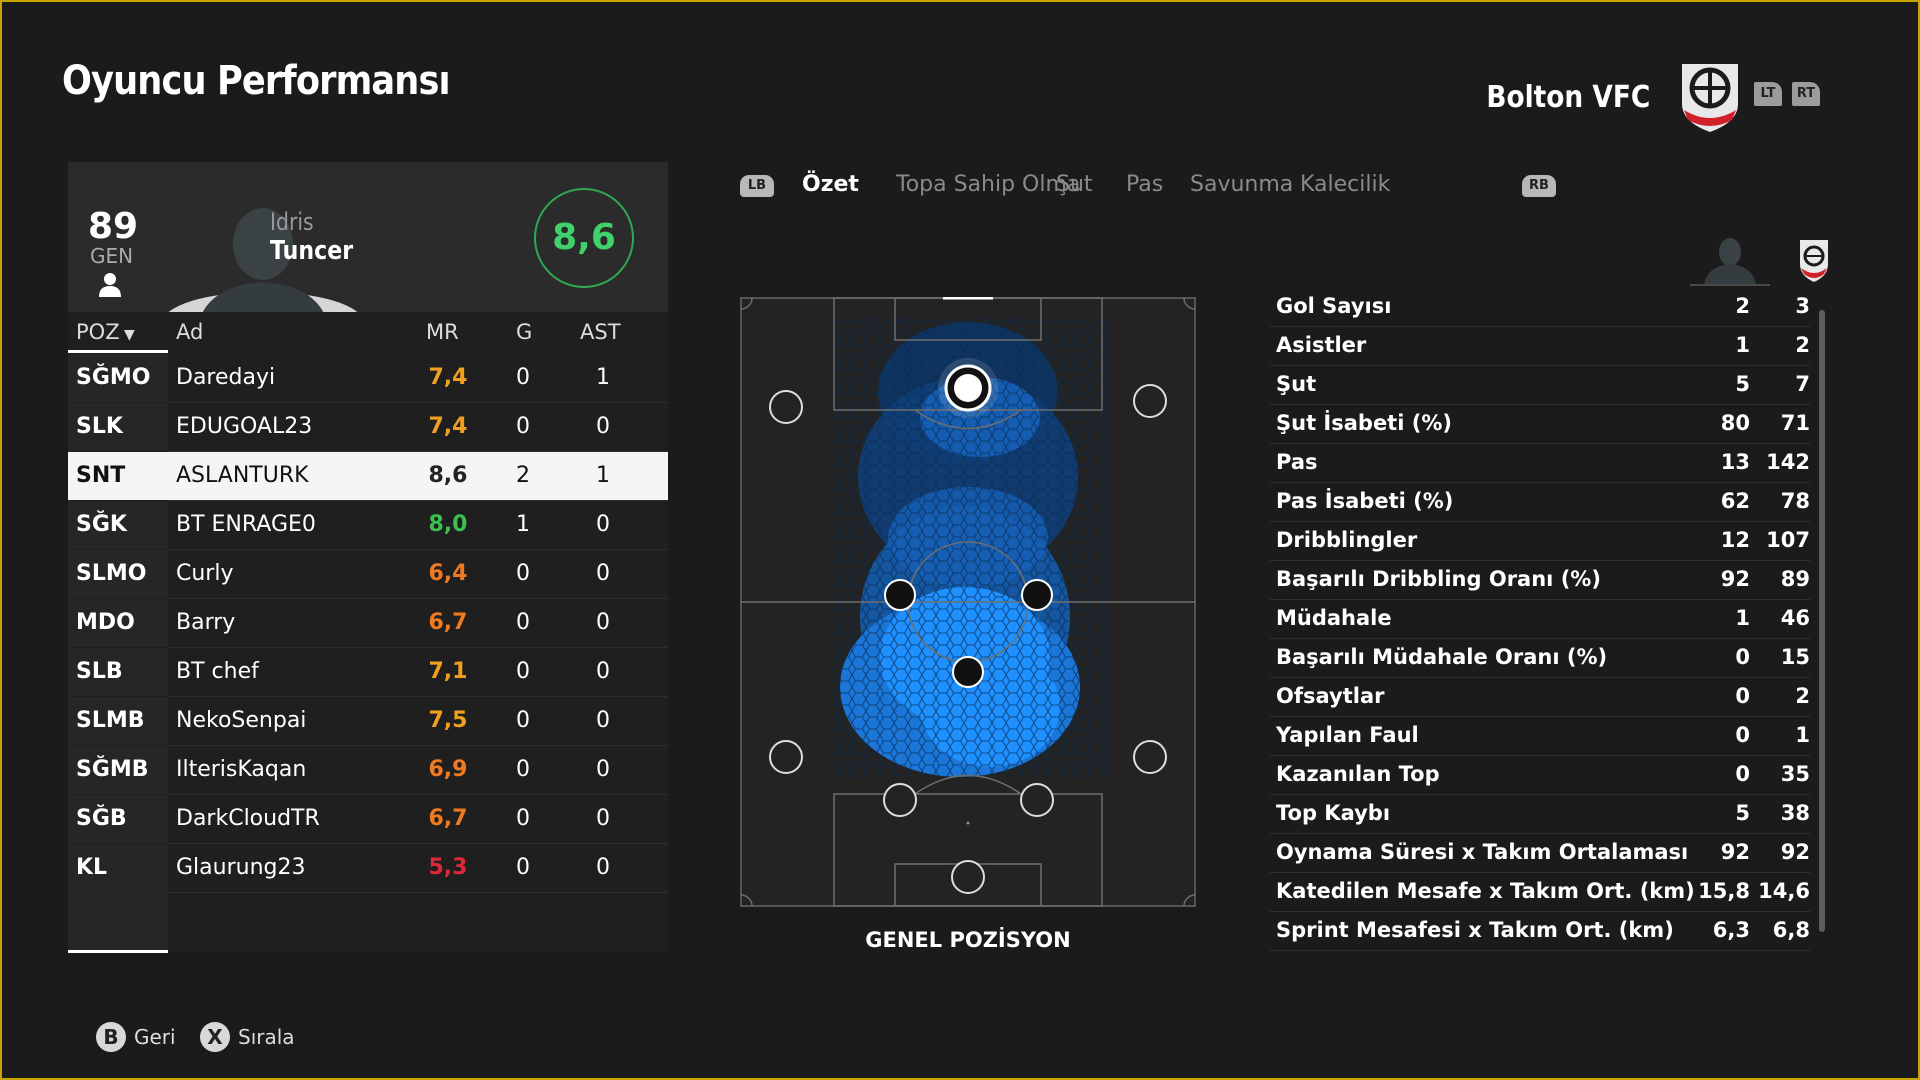  I want to click on name-header: Ad, so click(190, 332).